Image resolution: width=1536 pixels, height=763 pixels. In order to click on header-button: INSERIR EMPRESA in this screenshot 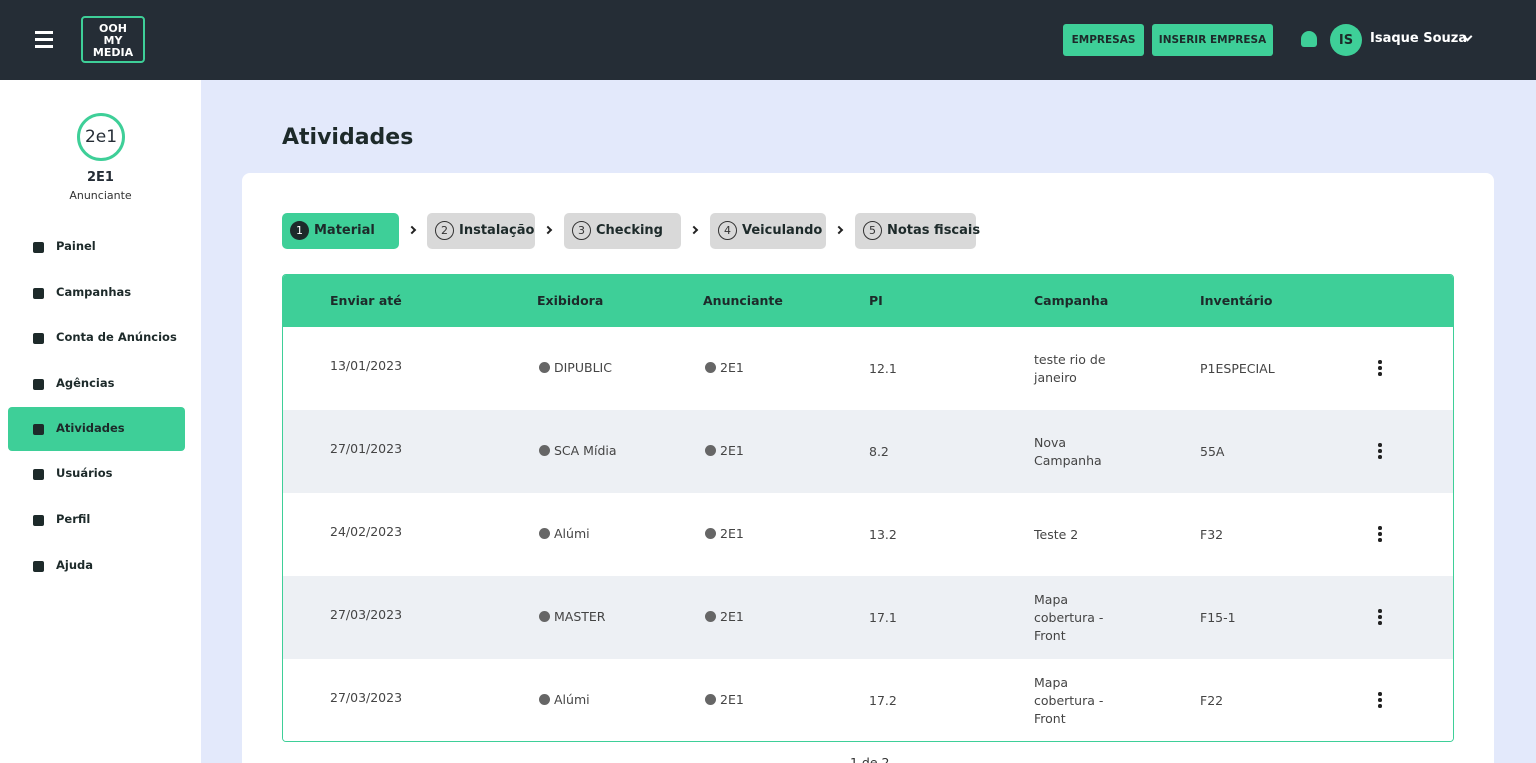, I will do `click(1212, 40)`.